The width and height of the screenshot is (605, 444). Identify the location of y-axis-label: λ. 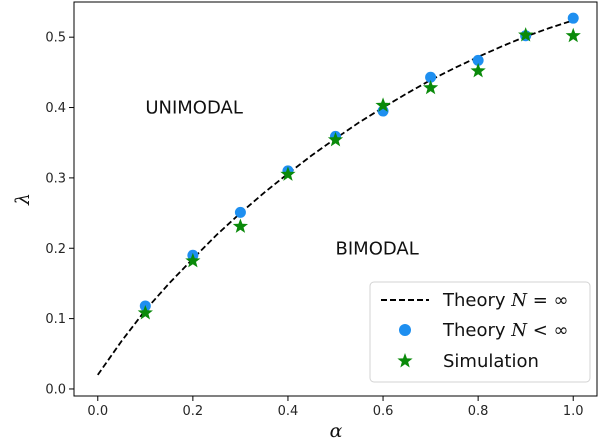
(23, 199).